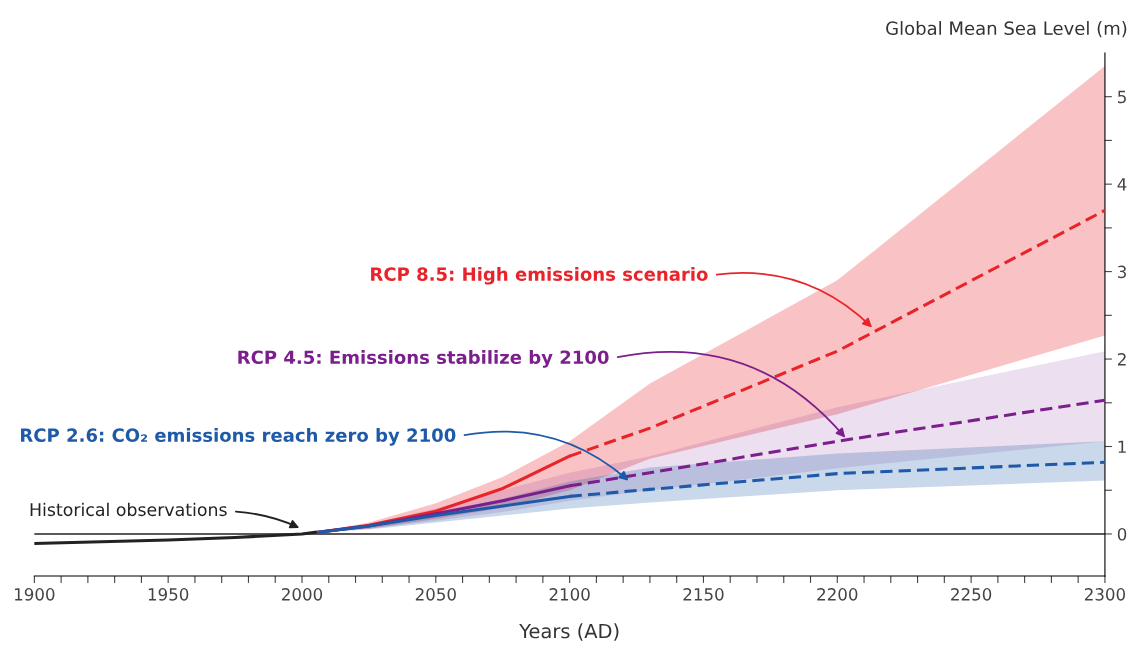  I want to click on x-tick-label: 2100, so click(569, 594).